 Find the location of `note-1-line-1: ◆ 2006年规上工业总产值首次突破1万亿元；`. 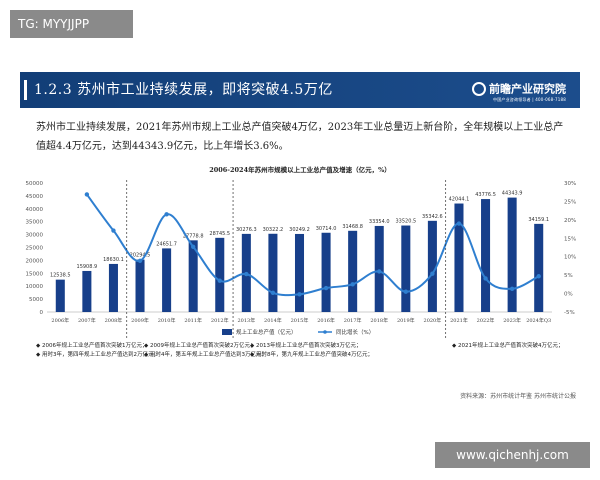

note-1-line-1: ◆ 2006年规上工业总产值首次突破1万亿元； is located at coordinates (92, 346).